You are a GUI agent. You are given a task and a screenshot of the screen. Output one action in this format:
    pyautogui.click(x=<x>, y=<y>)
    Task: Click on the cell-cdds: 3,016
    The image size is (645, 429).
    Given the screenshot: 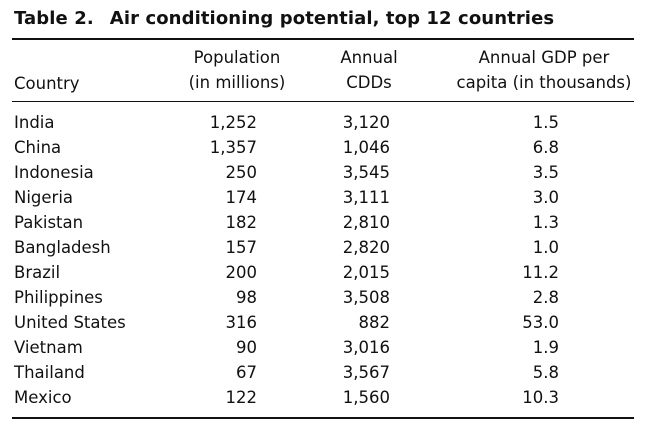 What is the action you would take?
    pyautogui.click(x=366, y=347)
    